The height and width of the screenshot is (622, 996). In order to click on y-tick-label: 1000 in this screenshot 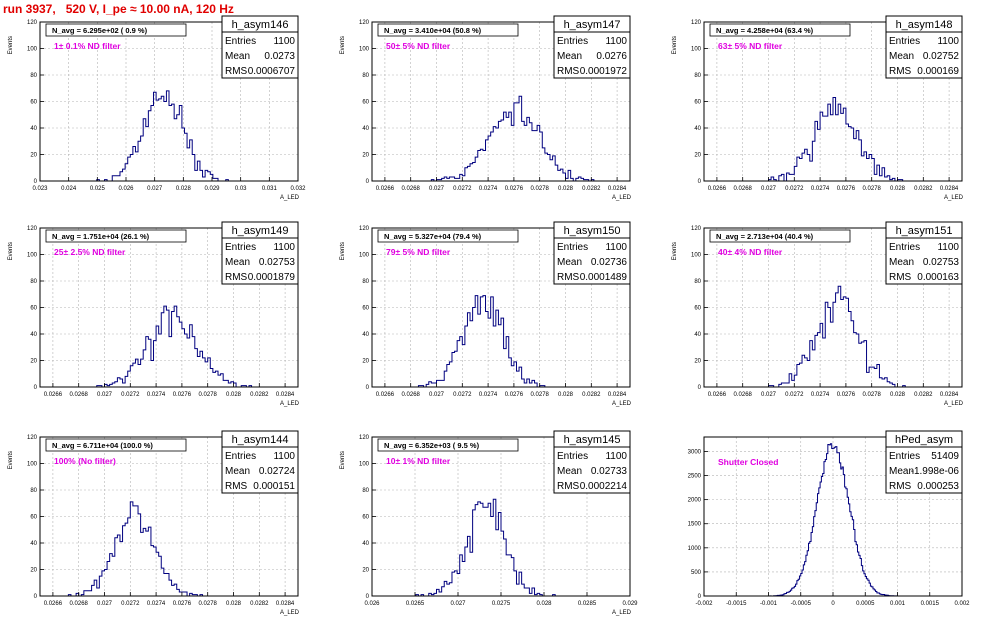, I will do `click(695, 549)`.